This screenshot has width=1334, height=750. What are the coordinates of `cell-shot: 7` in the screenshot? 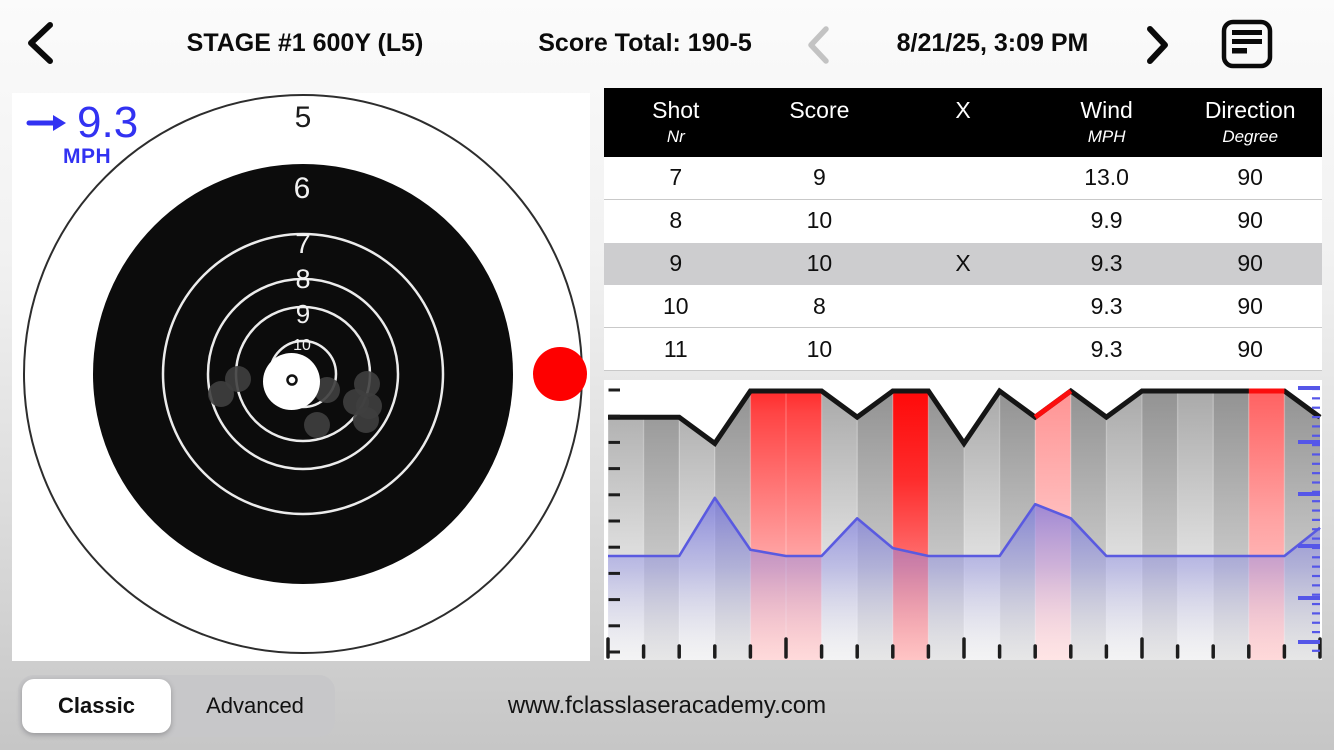 It's located at (676, 177).